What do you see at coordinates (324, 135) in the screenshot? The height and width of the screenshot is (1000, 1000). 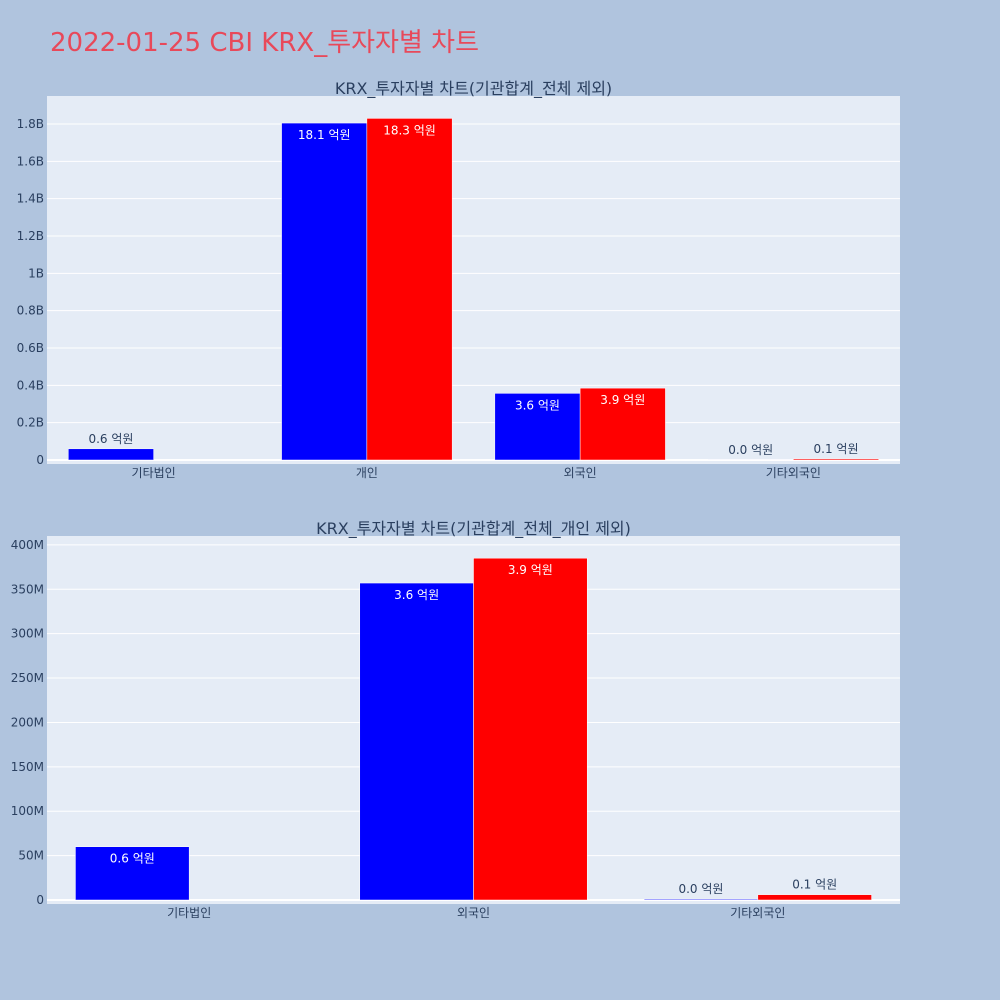 I see `data-label: 18.1 억원` at bounding box center [324, 135].